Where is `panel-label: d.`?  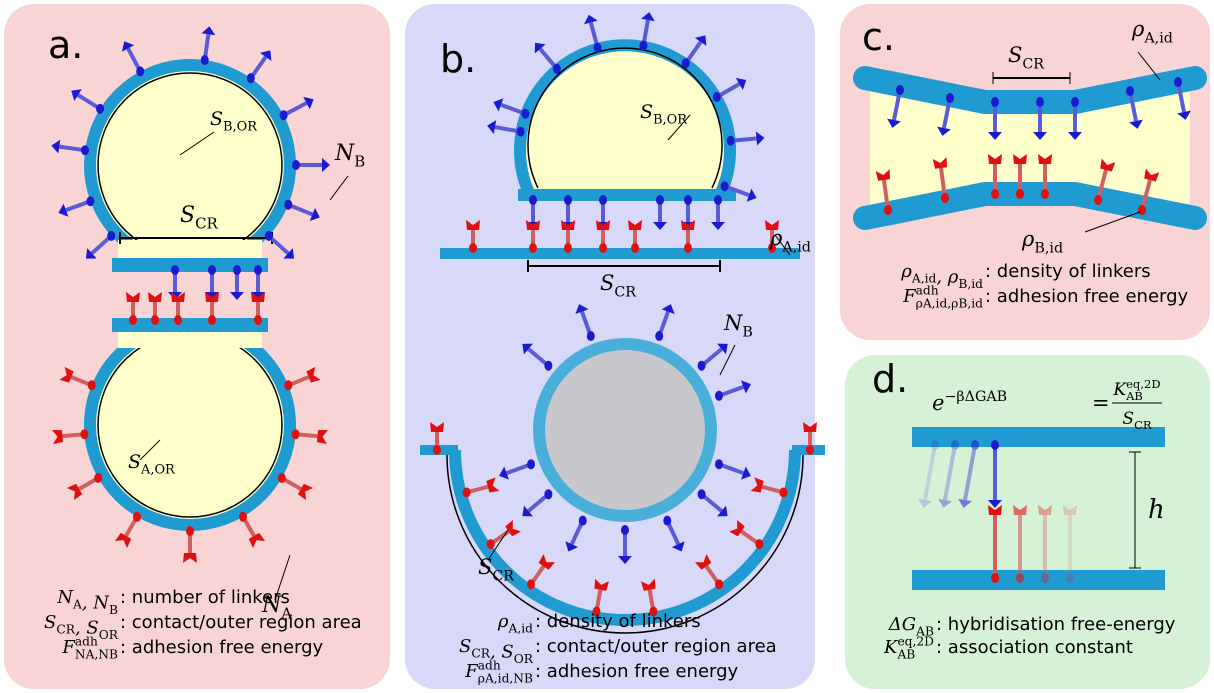
panel-label: d. is located at coordinates (890, 379).